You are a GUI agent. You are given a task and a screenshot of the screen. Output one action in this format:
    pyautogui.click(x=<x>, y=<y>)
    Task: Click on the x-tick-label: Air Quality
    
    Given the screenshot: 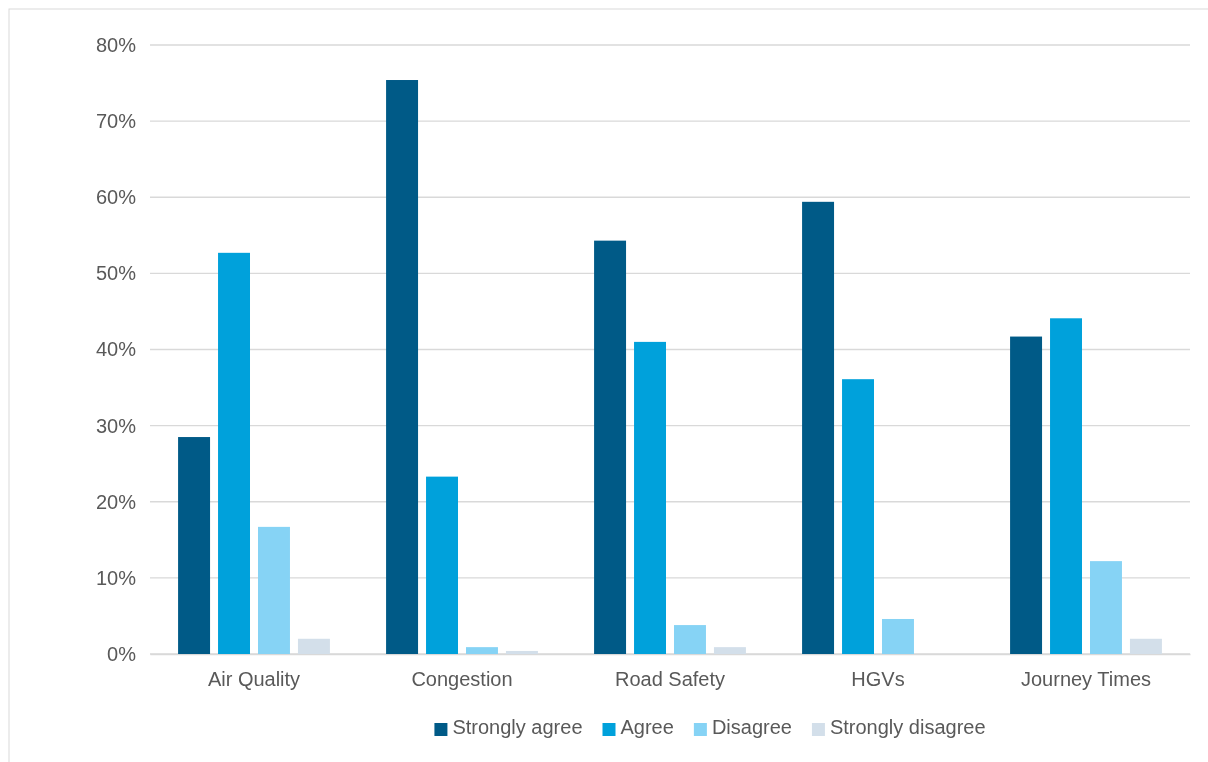 What is the action you would take?
    pyautogui.click(x=254, y=679)
    